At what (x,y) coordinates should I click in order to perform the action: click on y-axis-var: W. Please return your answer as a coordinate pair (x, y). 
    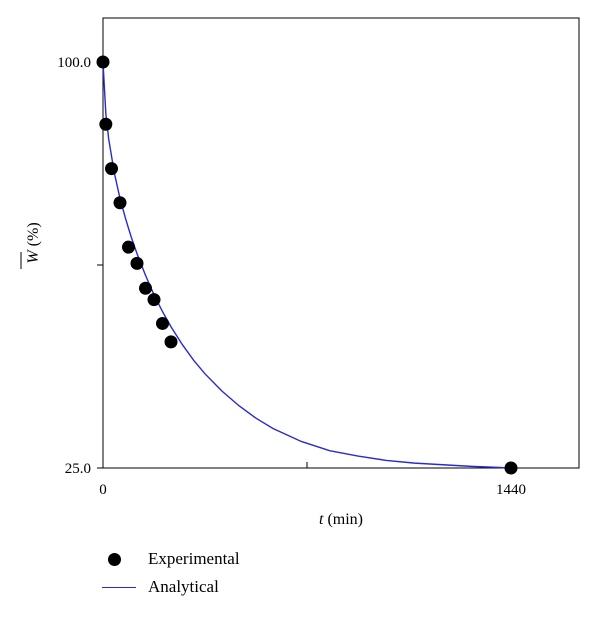
    Looking at the image, I should click on (33, 256).